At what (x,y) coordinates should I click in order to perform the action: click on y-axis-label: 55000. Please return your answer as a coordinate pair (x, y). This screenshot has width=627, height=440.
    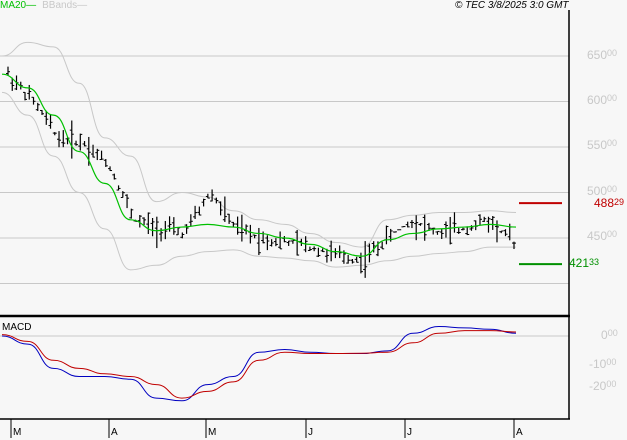
    Looking at the image, I should click on (602, 145).